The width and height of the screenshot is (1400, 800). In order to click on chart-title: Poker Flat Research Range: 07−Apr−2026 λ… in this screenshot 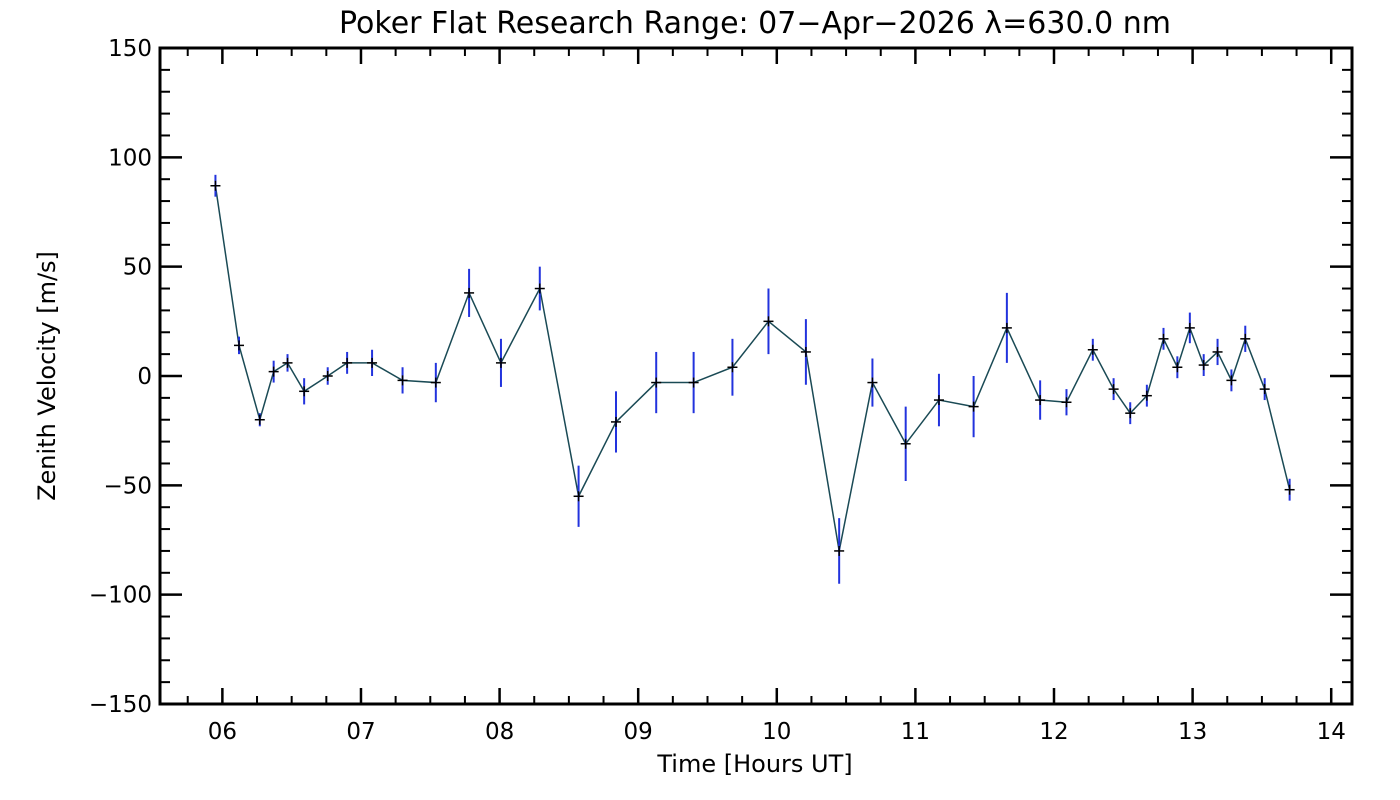, I will do `click(755, 23)`.